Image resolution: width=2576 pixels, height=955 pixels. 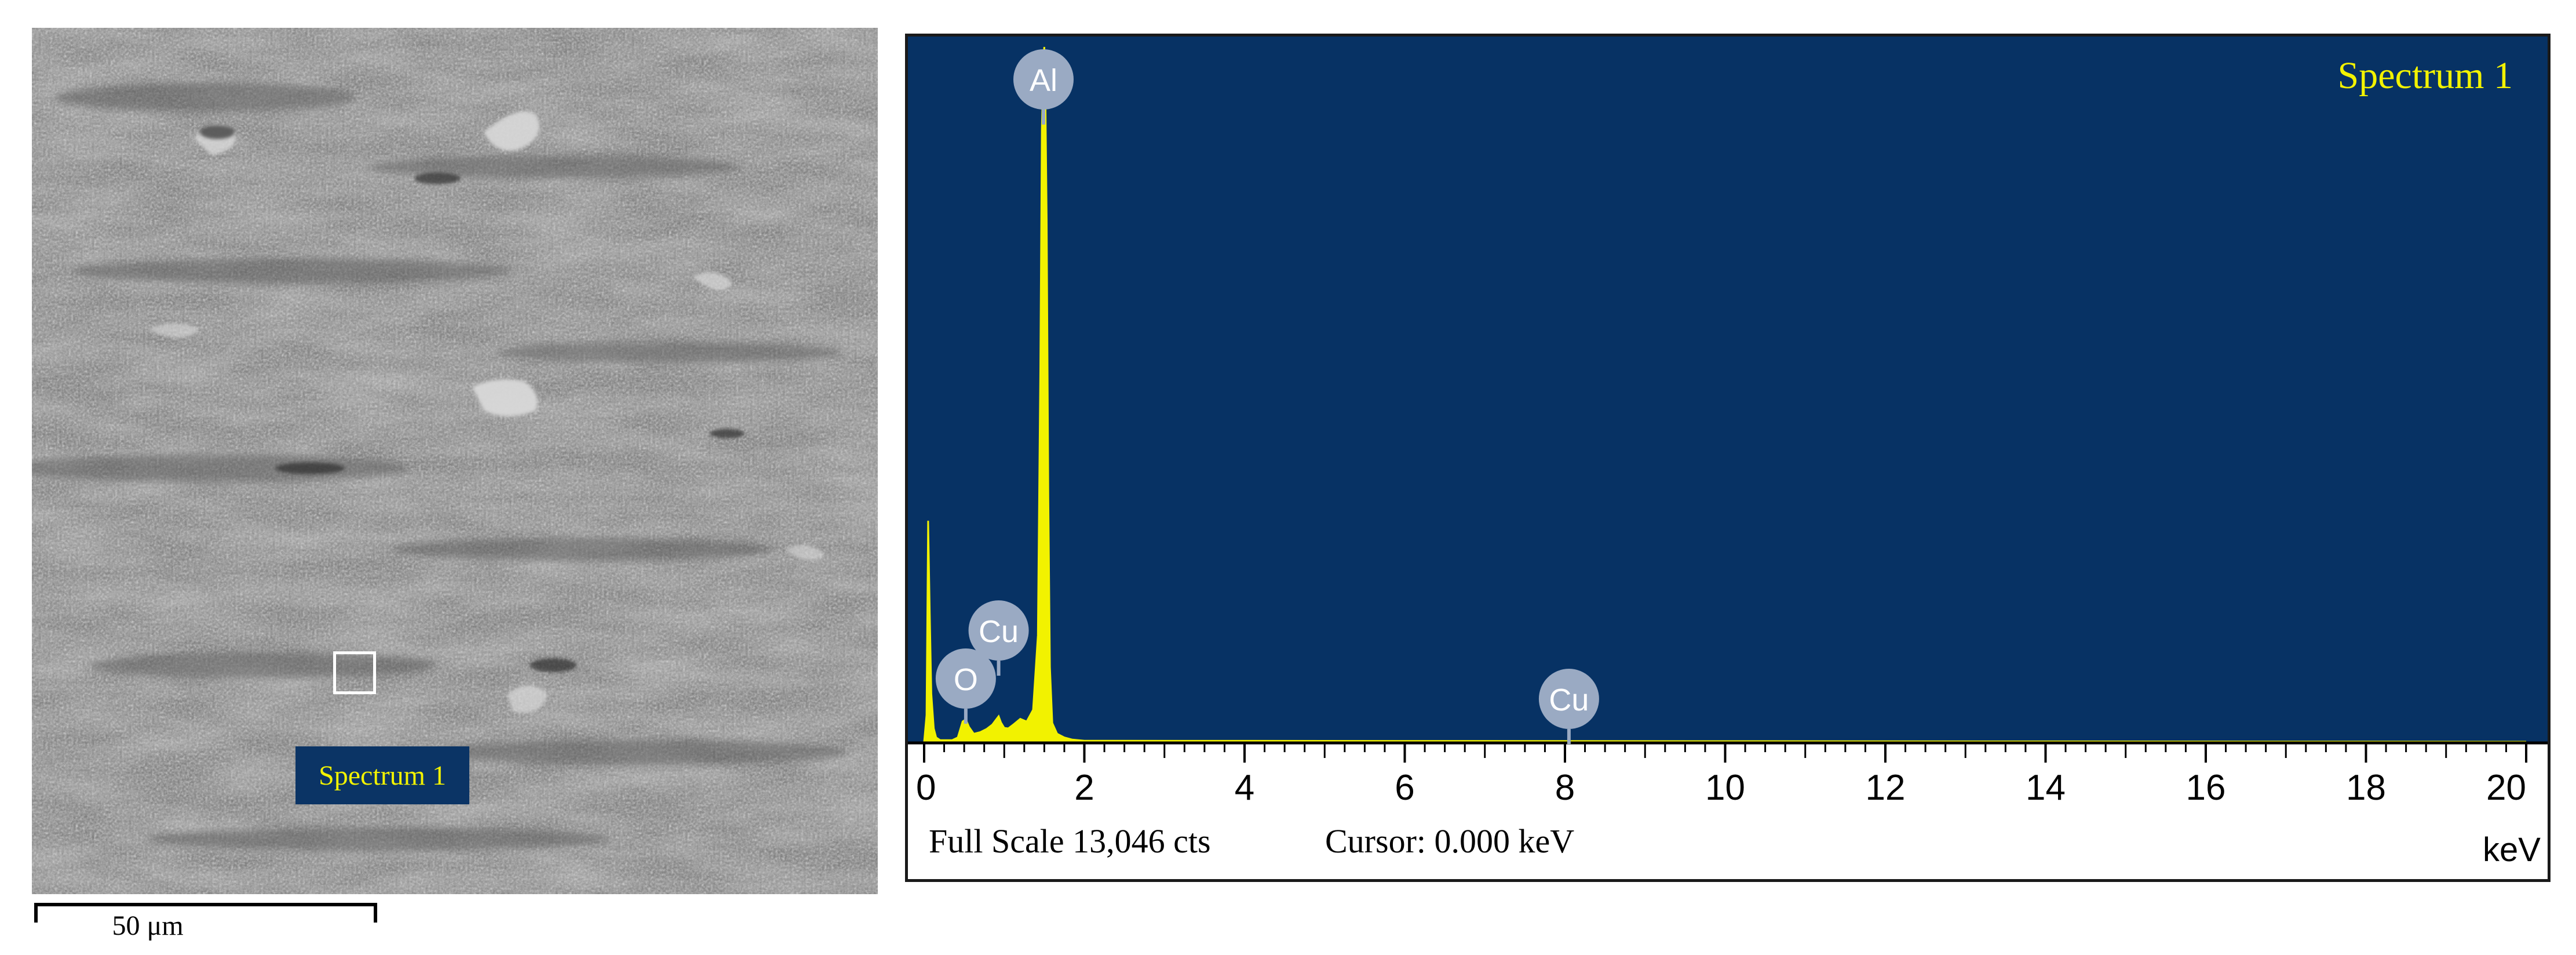 What do you see at coordinates (1404, 788) in the screenshot?
I see `x-tick-label: 6` at bounding box center [1404, 788].